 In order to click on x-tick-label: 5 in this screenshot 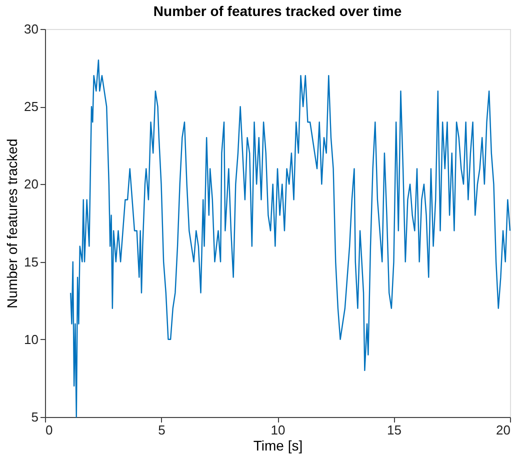, I will do `click(162, 430)`.